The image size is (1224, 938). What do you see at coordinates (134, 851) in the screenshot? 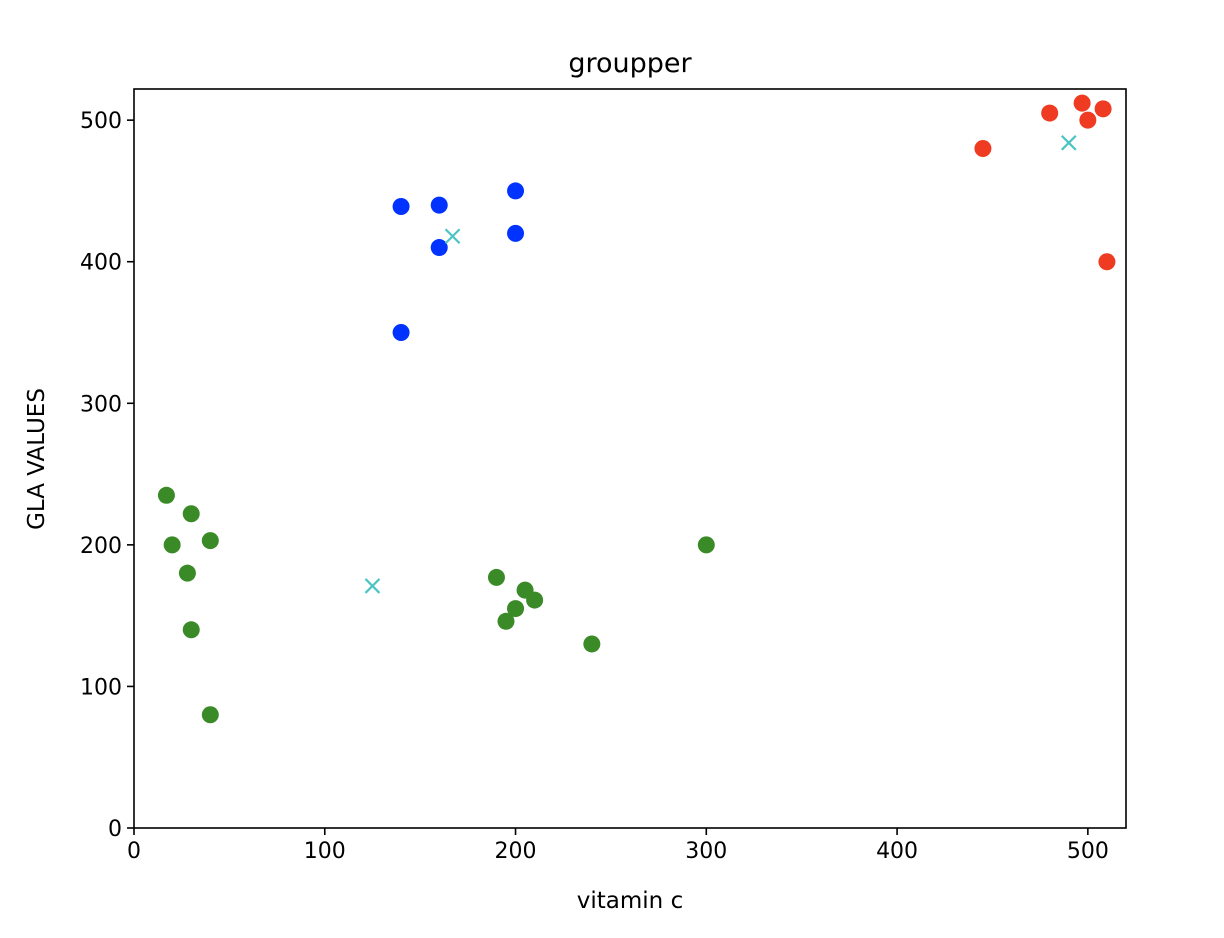
I see `x-tick-label: 0` at bounding box center [134, 851].